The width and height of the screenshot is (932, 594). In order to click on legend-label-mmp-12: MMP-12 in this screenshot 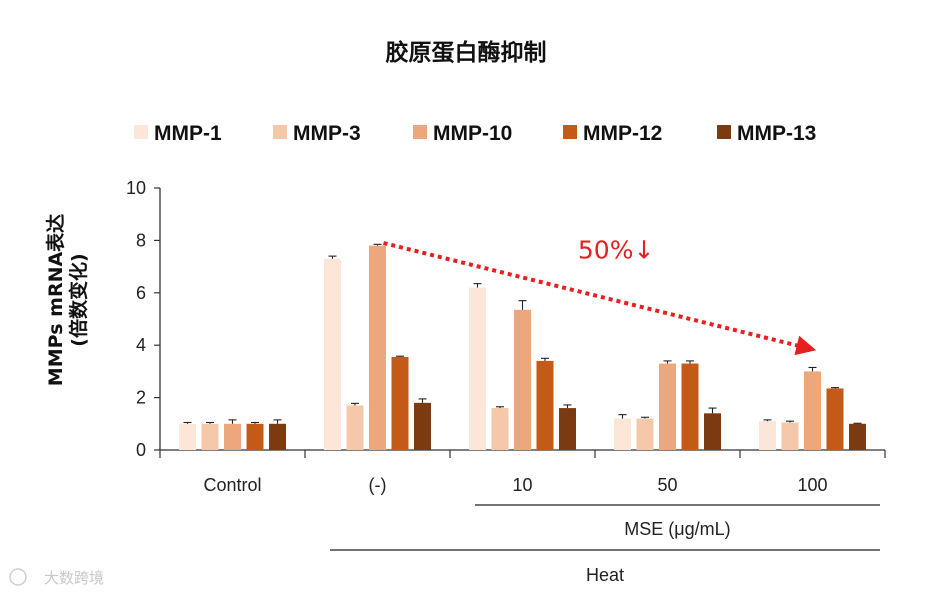, I will do `click(622, 133)`.